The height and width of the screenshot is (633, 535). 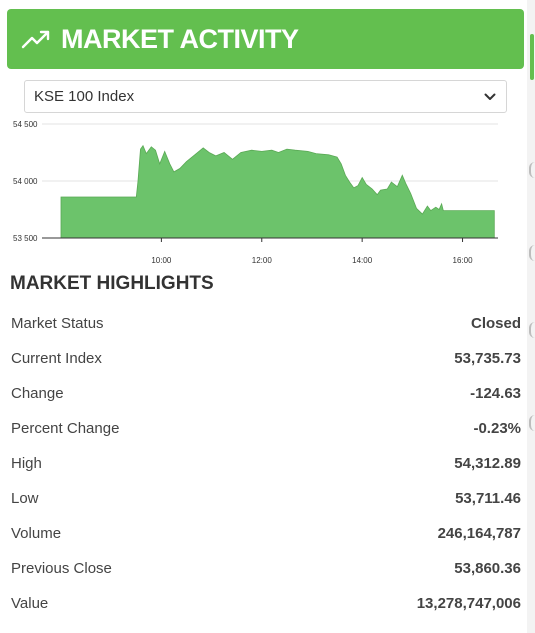 What do you see at coordinates (84, 96) in the screenshot?
I see `index-select-value: KSE 100 Index` at bounding box center [84, 96].